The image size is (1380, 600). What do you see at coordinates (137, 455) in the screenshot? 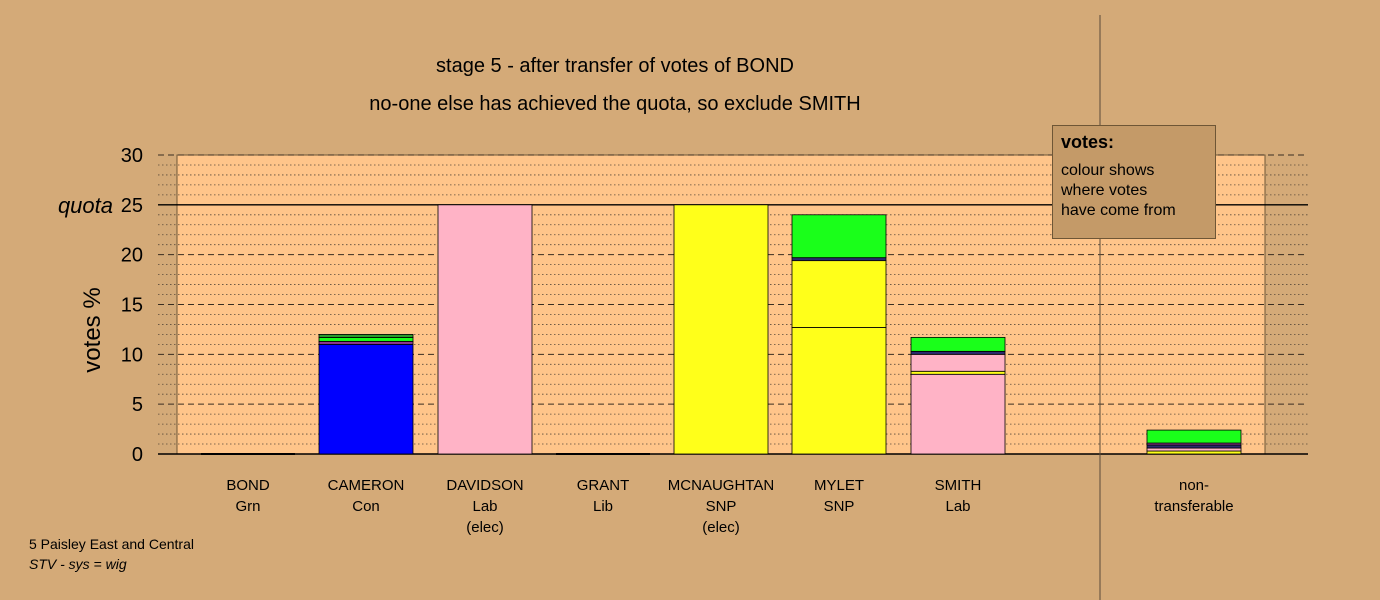
I see `y-tick-label: 0` at bounding box center [137, 455].